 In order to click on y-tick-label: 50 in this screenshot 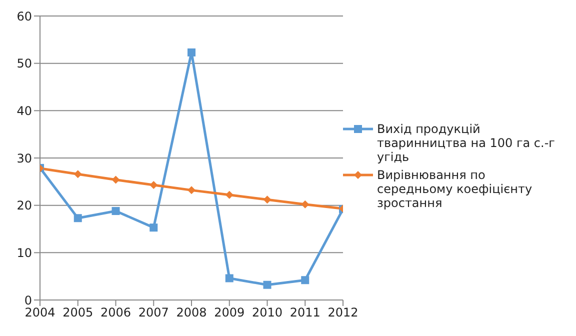, I will do `click(24, 63)`.